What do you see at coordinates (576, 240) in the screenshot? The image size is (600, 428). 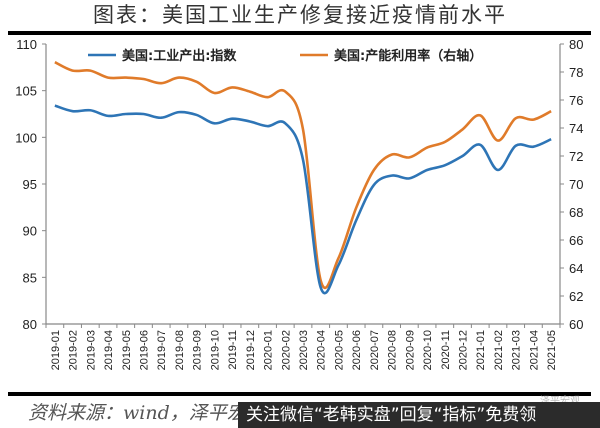 I see `right-tick-label: 66` at bounding box center [576, 240].